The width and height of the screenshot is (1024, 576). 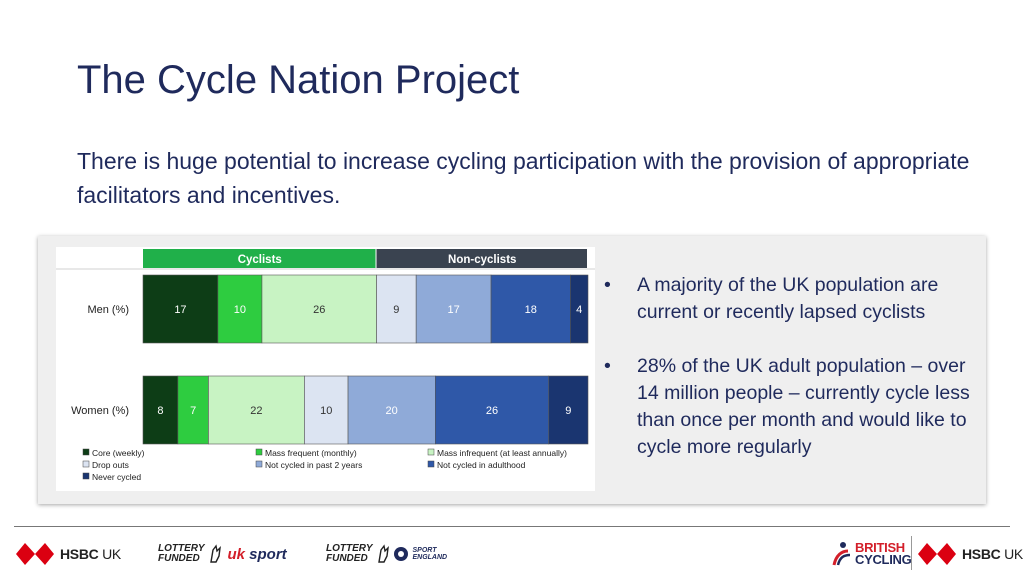 What do you see at coordinates (266, 554) in the screenshot?
I see `uk-sport-sport: sport` at bounding box center [266, 554].